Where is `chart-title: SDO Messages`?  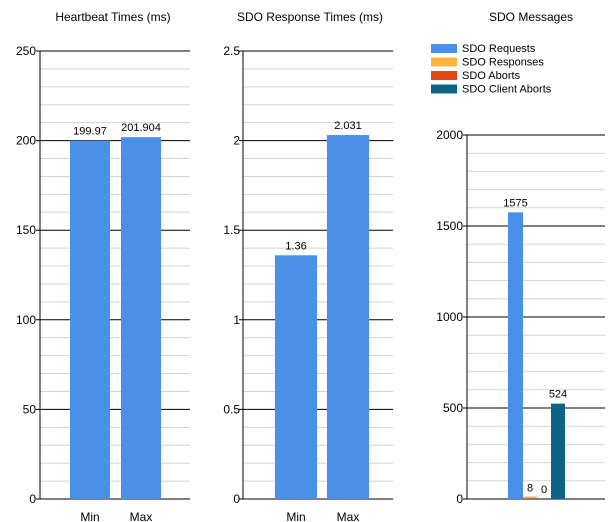
chart-title: SDO Messages is located at coordinates (531, 17).